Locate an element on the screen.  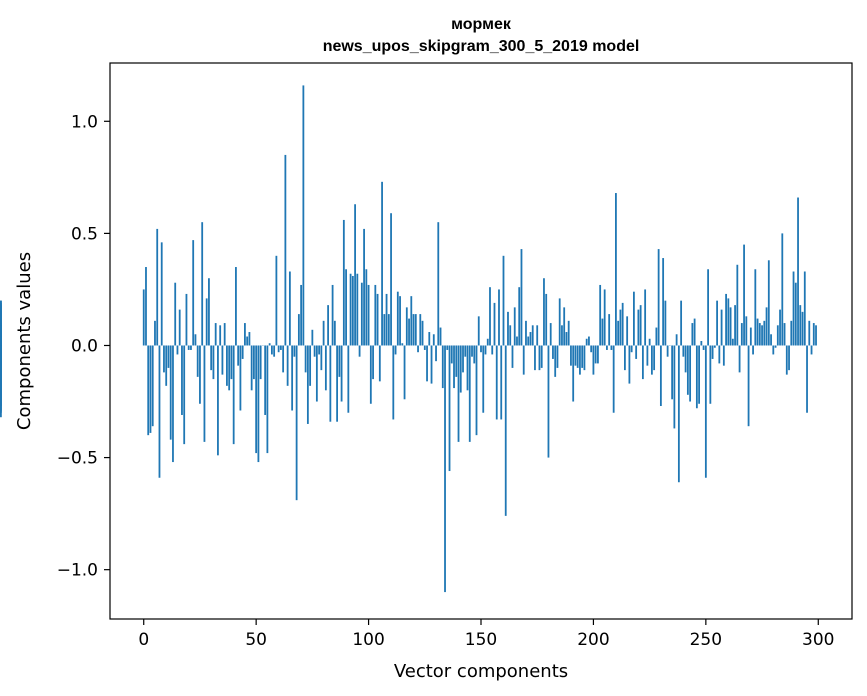
x-axis-label: Vector components is located at coordinates (481, 671).